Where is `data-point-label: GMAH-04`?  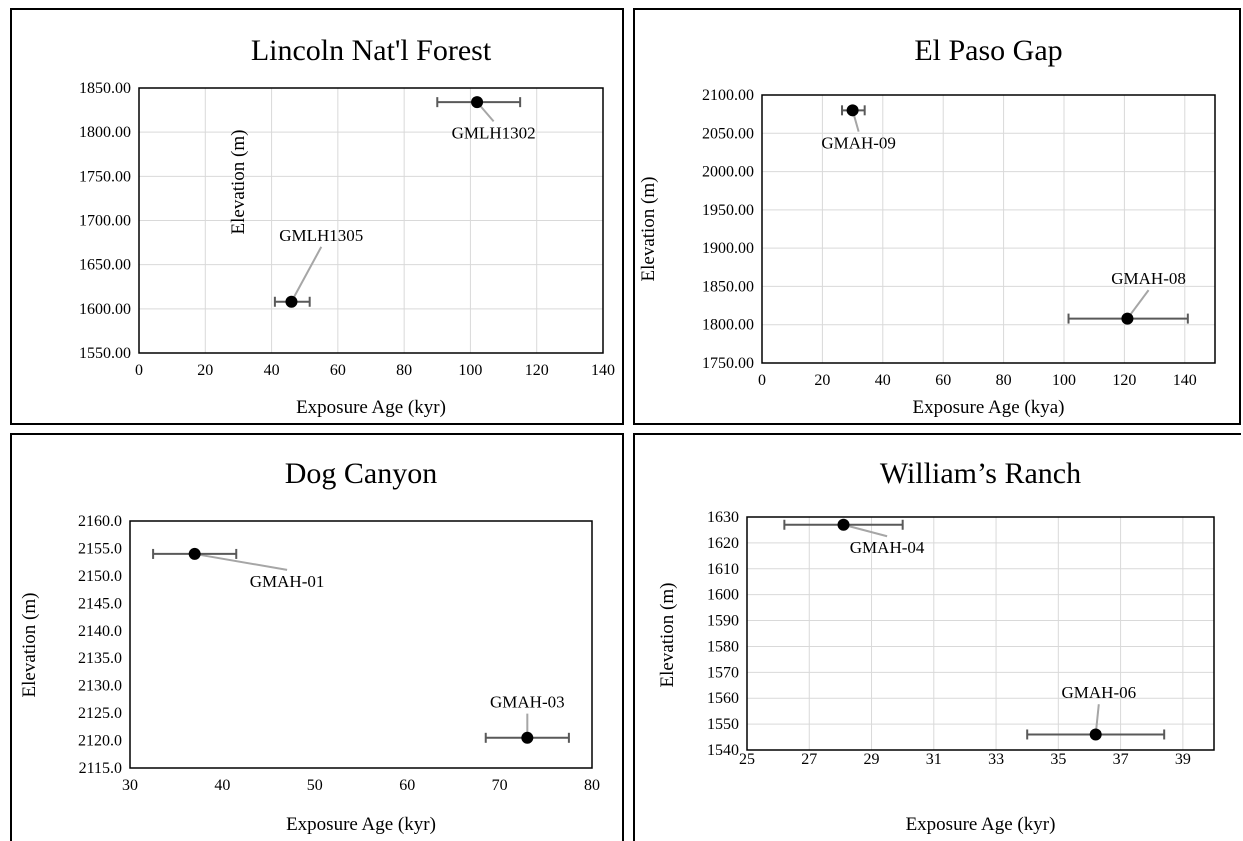 data-point-label: GMAH-04 is located at coordinates (887, 547).